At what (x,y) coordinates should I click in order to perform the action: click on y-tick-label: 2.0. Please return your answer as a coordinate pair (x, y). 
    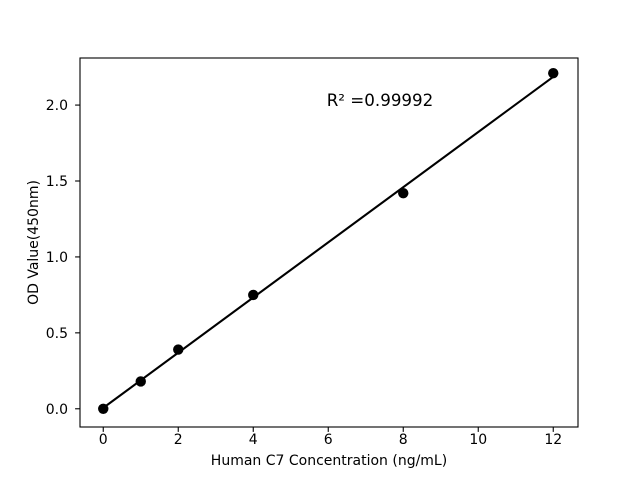
    Looking at the image, I should click on (57, 106).